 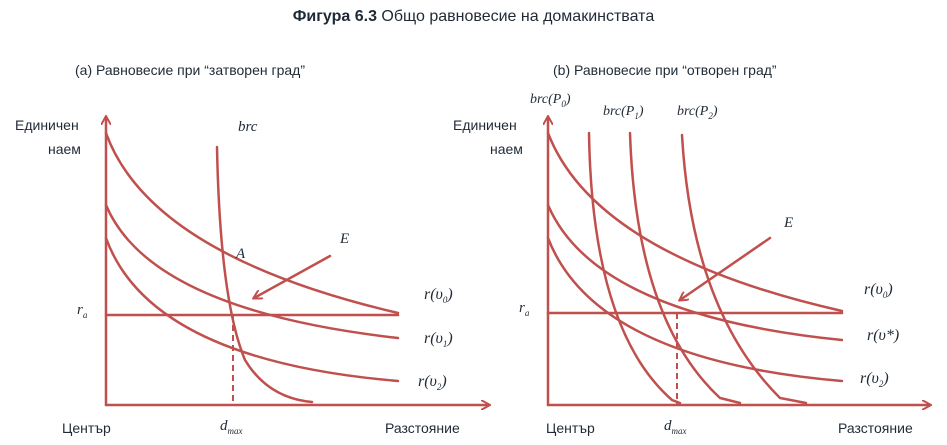 I want to click on panel-b-e-arrow, so click(x=726, y=268).